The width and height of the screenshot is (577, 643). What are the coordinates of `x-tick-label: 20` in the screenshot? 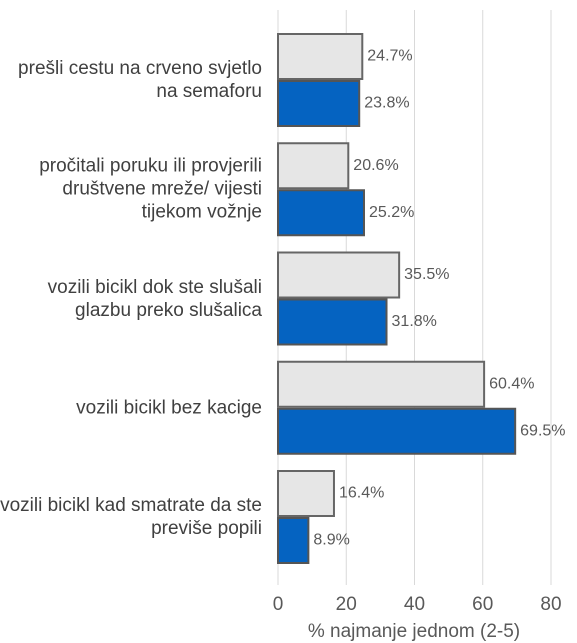 It's located at (346, 604).